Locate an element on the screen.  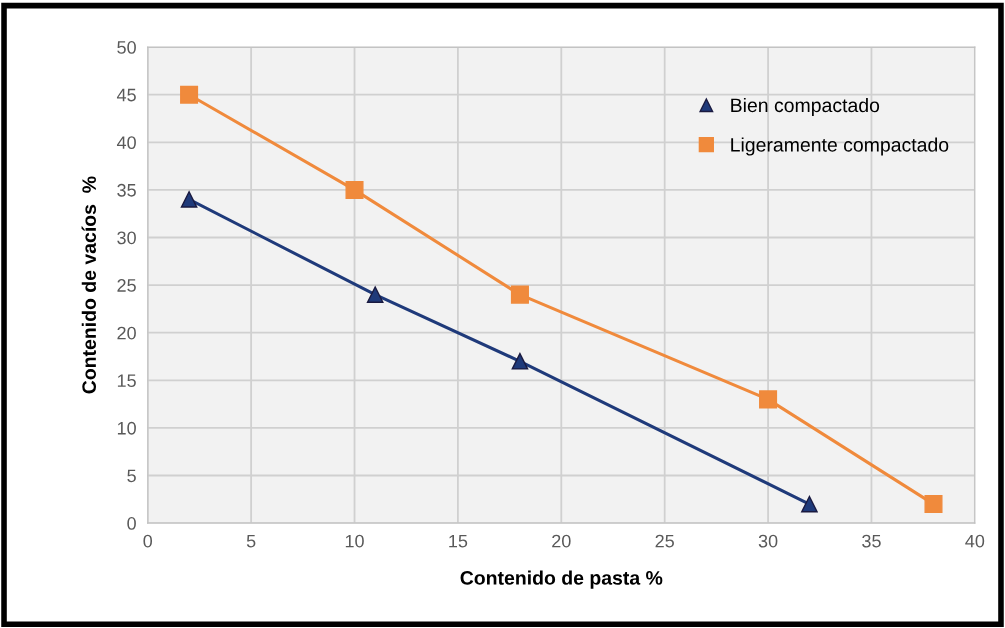
x-tick-label: 30 is located at coordinates (768, 541).